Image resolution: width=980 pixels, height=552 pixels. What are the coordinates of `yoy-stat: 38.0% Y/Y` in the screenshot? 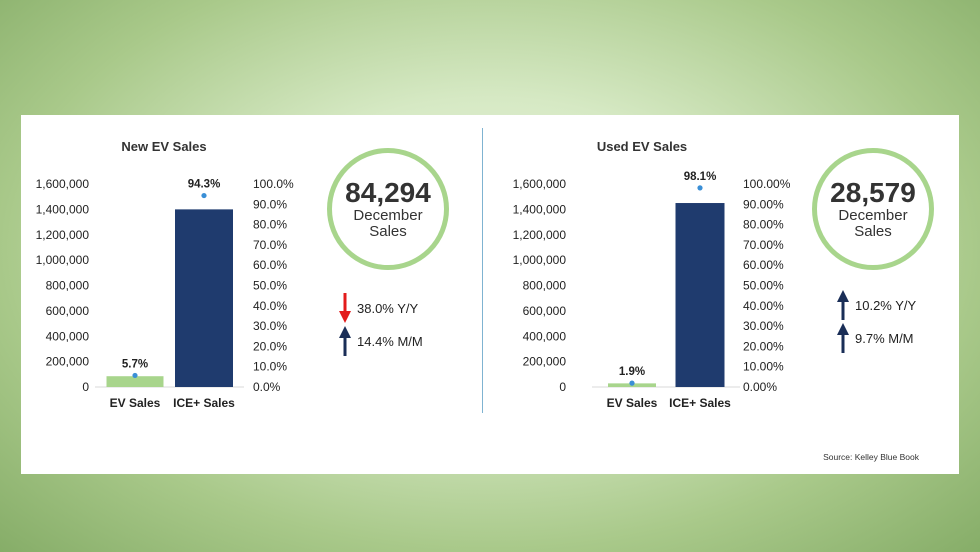 It's located at (378, 308).